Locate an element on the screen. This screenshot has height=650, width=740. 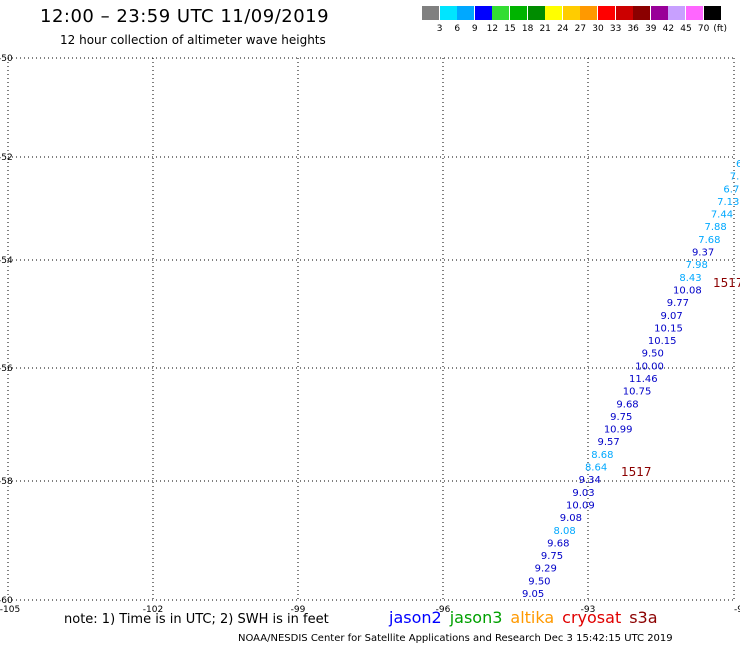
wave-height-reading: 10.00 is located at coordinates (649, 366).